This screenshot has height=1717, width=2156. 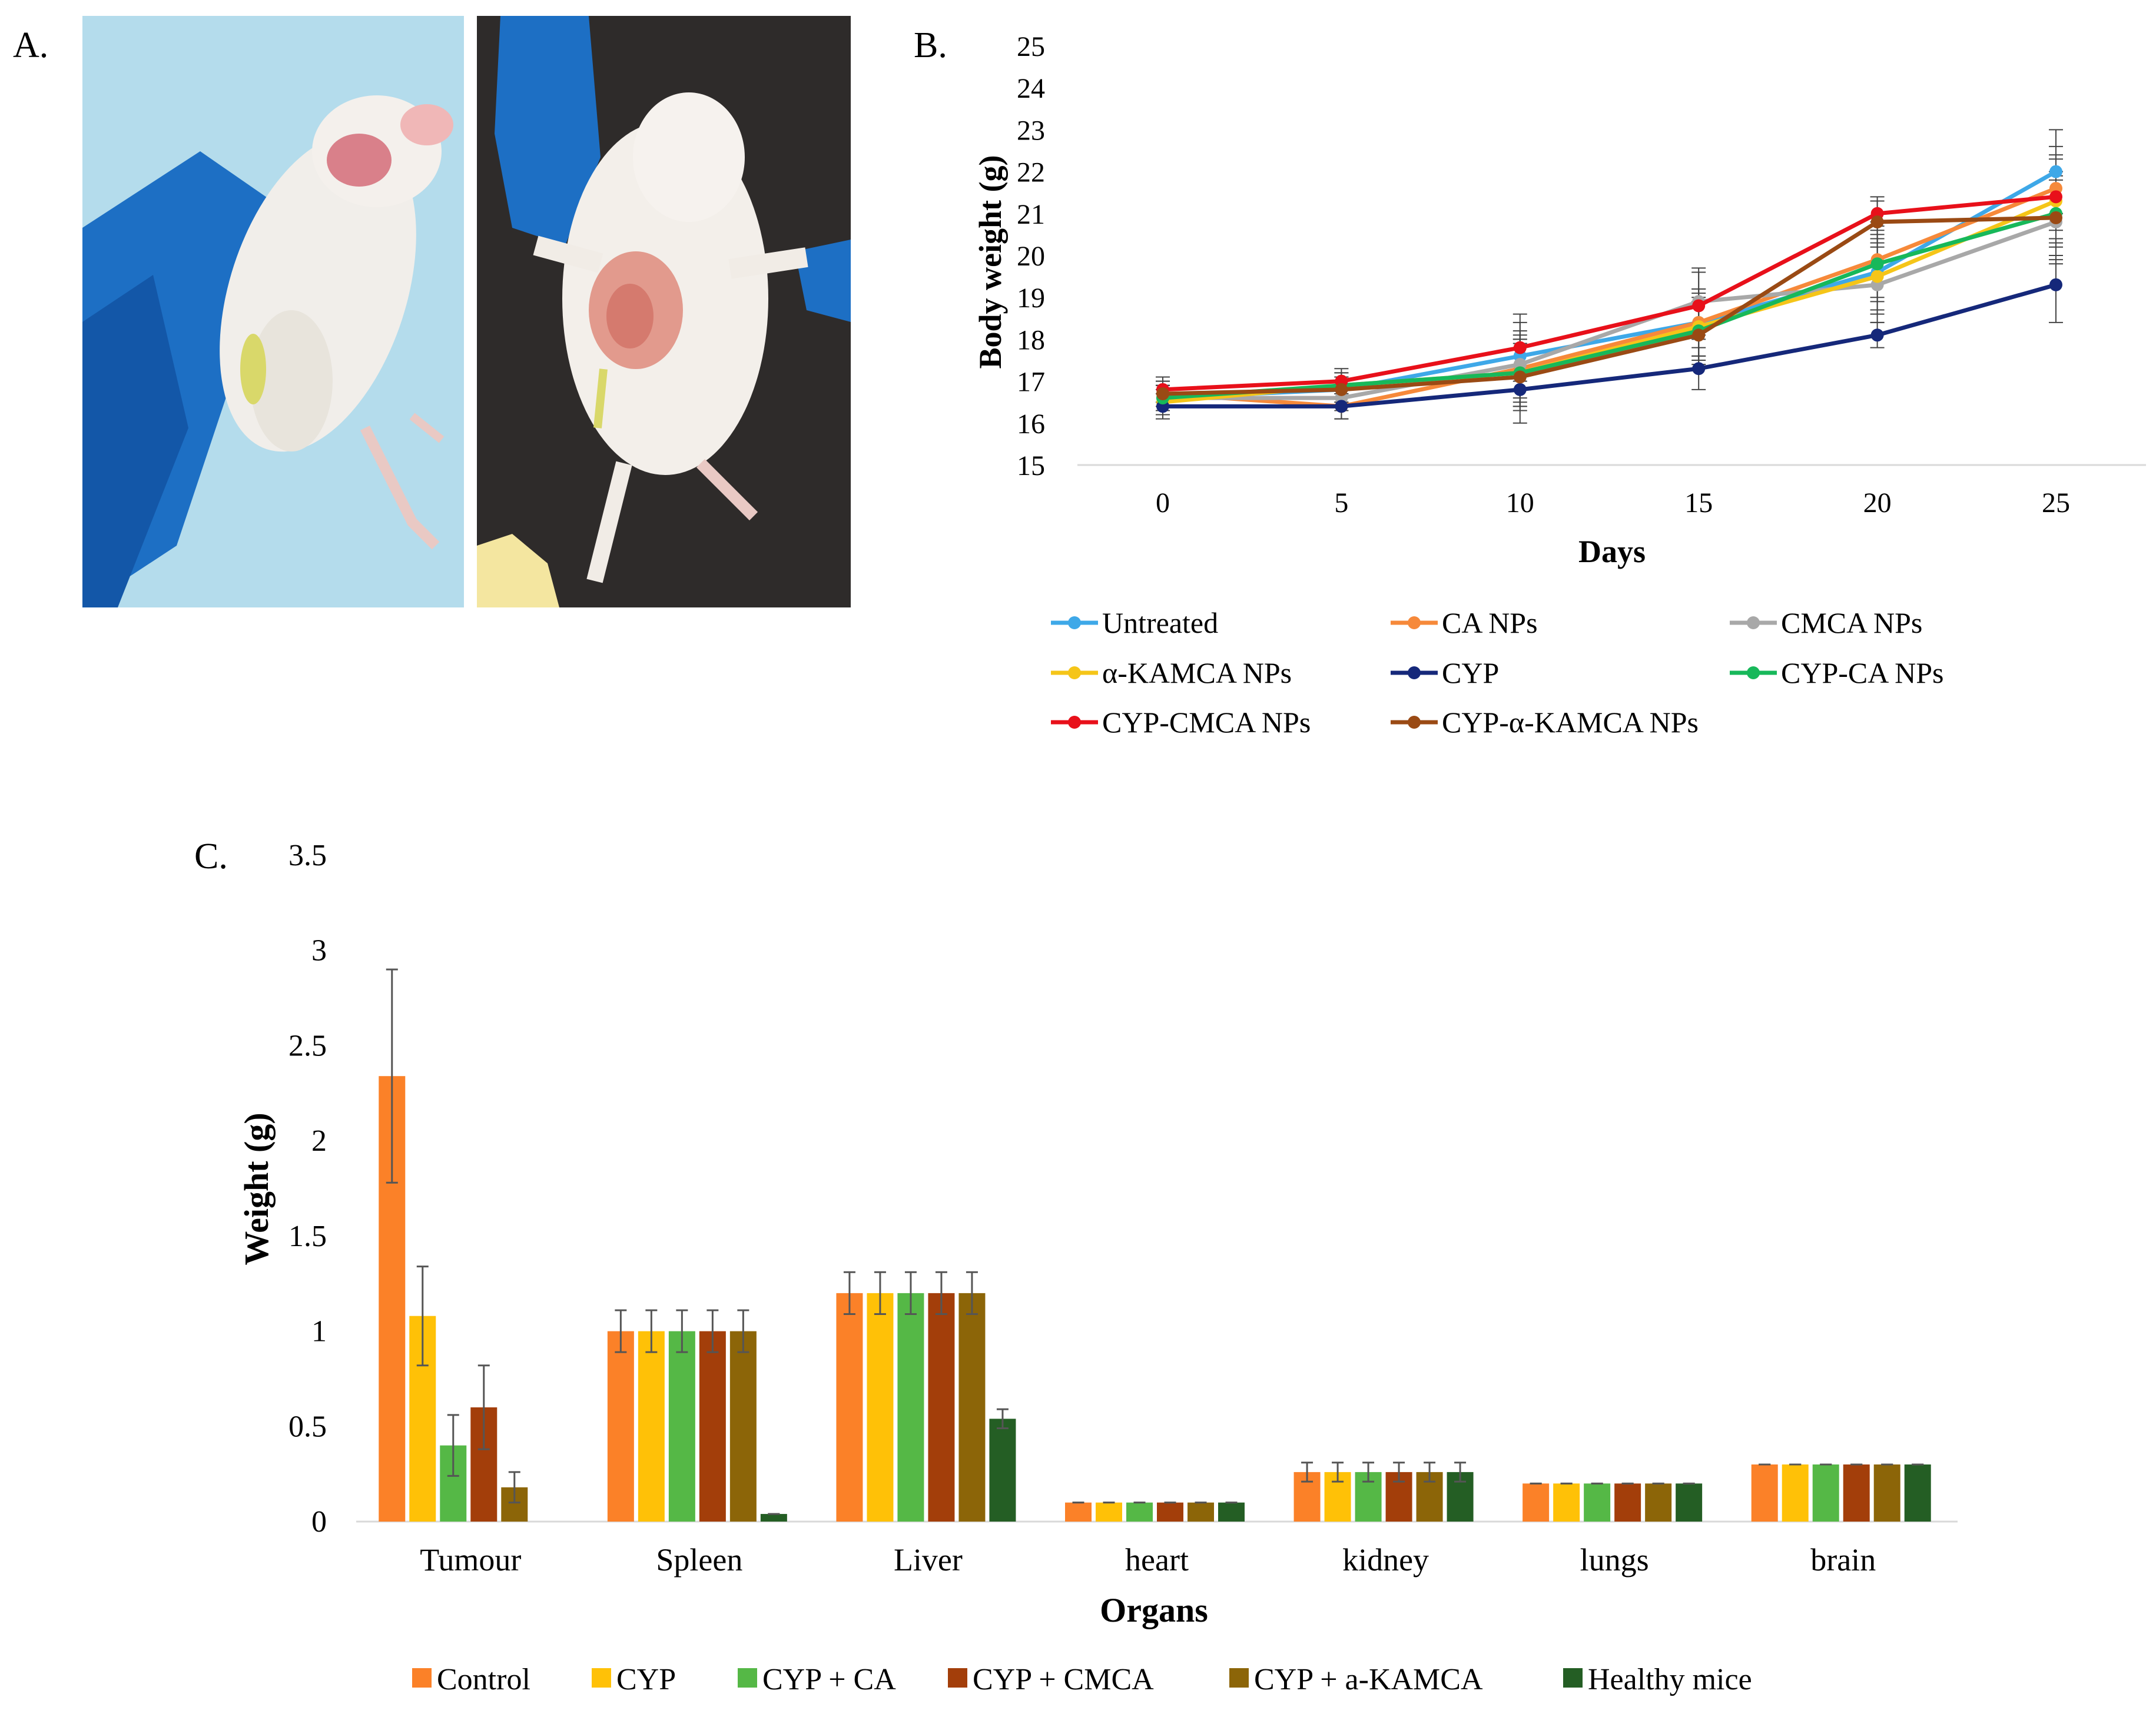 I want to click on y-tick-label: 1, so click(x=319, y=1332).